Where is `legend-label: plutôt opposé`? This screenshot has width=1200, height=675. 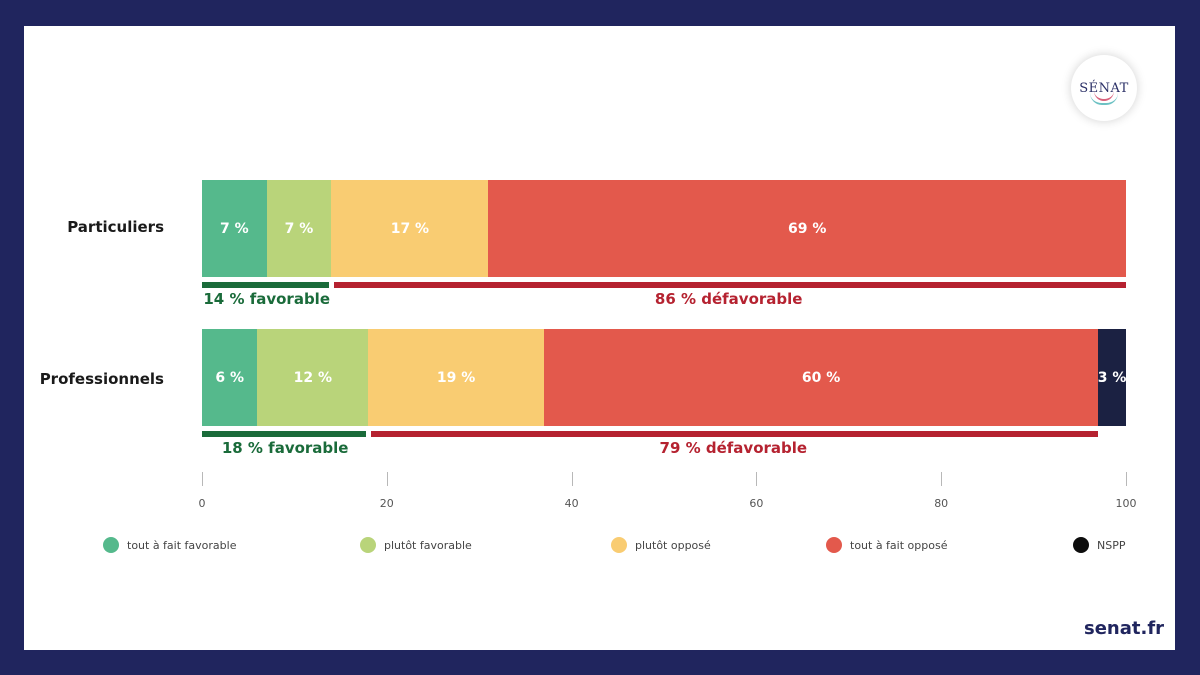
legend-label: plutôt opposé is located at coordinates (673, 545).